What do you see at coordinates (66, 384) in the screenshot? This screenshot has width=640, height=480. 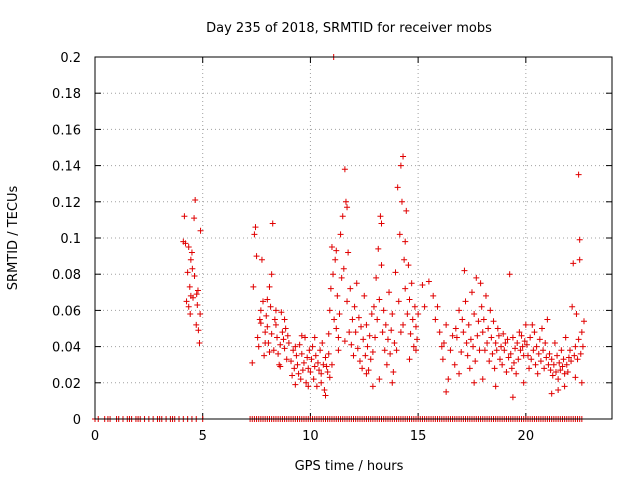 I see `y-tick-label: 0.02` at bounding box center [66, 384].